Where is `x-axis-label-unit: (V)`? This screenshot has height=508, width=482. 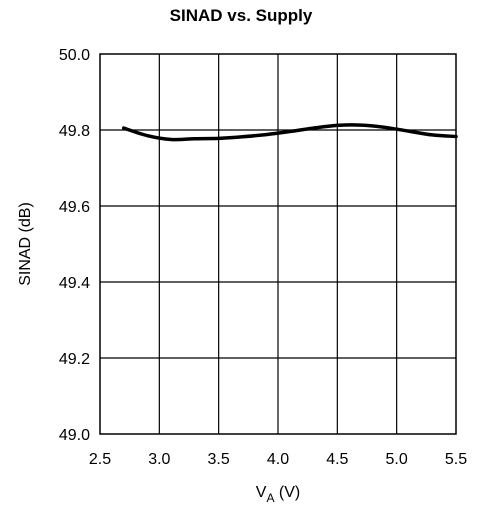 x-axis-label-unit: (V) is located at coordinates (287, 492).